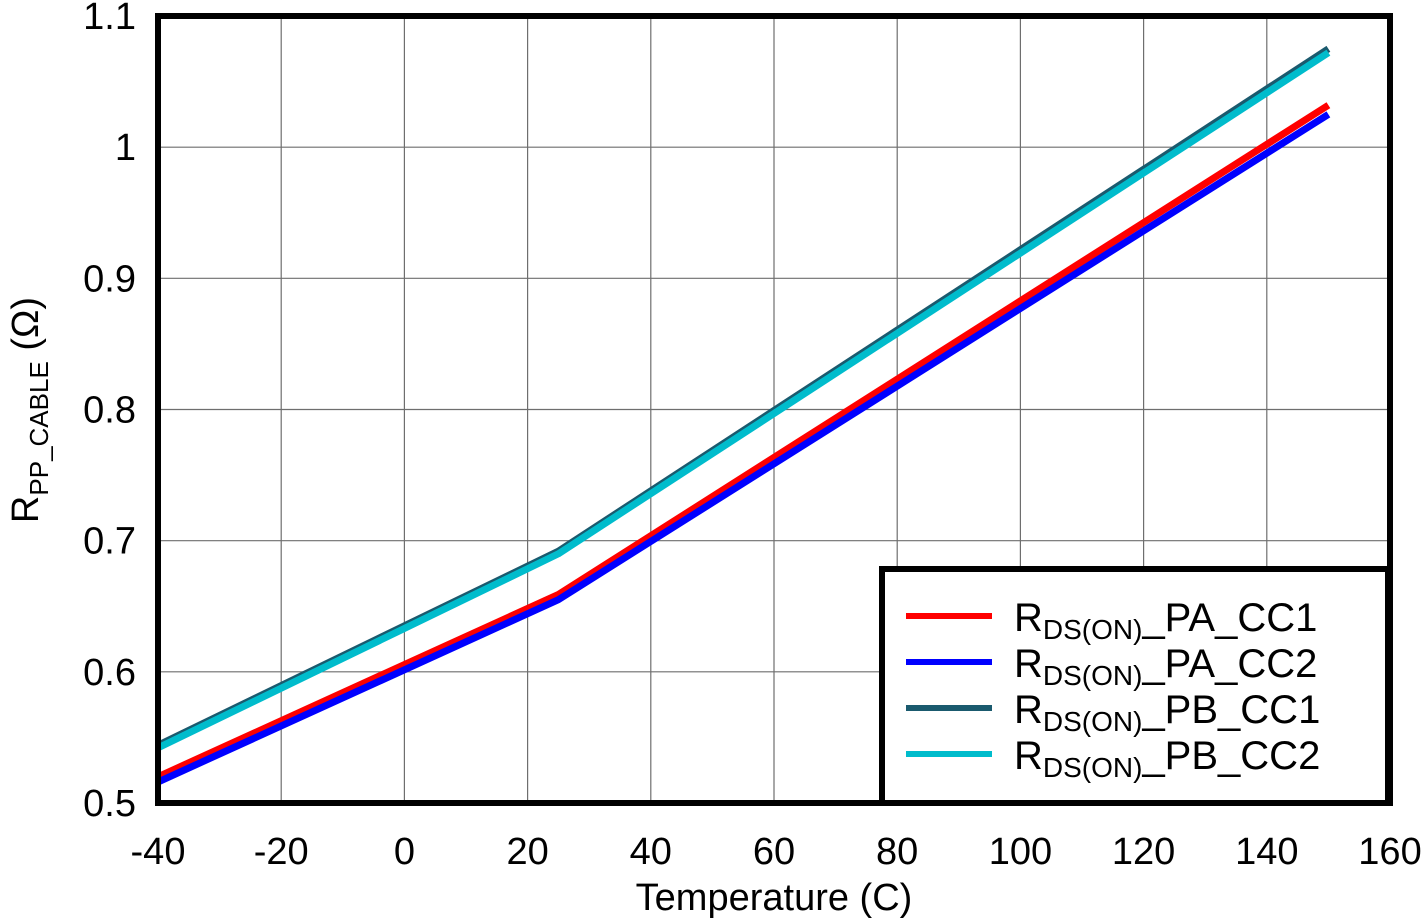 Image resolution: width=1425 pixels, height=919 pixels. What do you see at coordinates (1167, 758) in the screenshot?
I see `legend-label: RDS(ON)_PB_CC2` at bounding box center [1167, 758].